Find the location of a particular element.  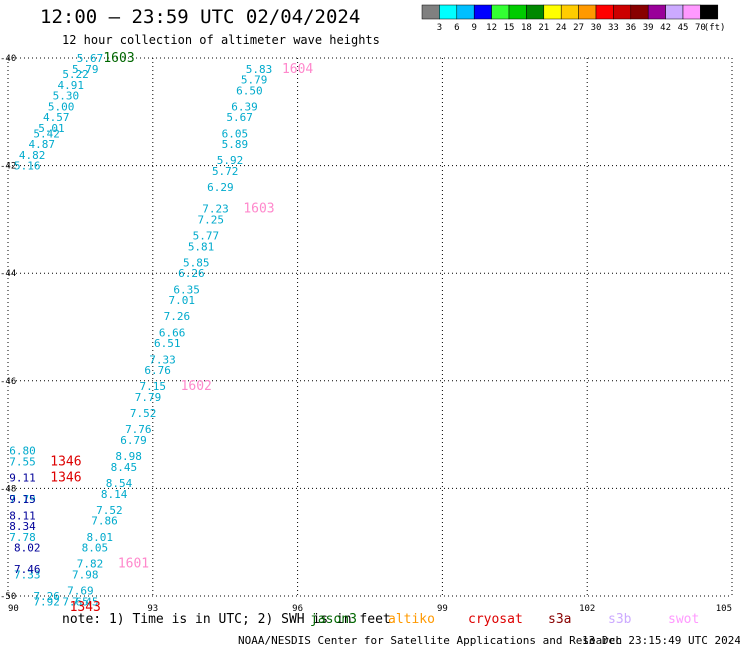

wave-height-jason3: 6.51 is located at coordinates (167, 343).